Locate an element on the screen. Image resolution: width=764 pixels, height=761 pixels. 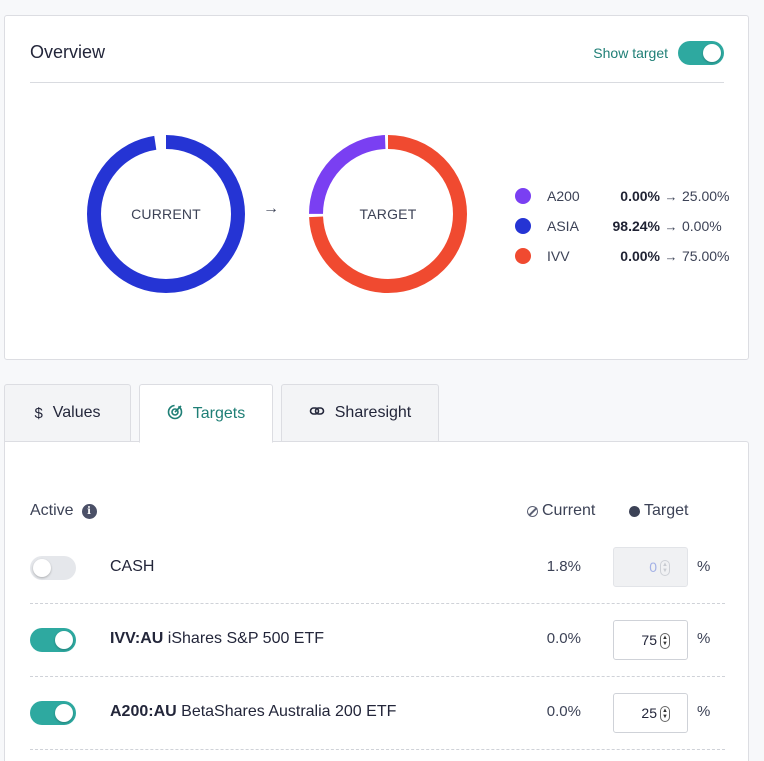
holding-ticker: IVV:AU is located at coordinates (137, 638).